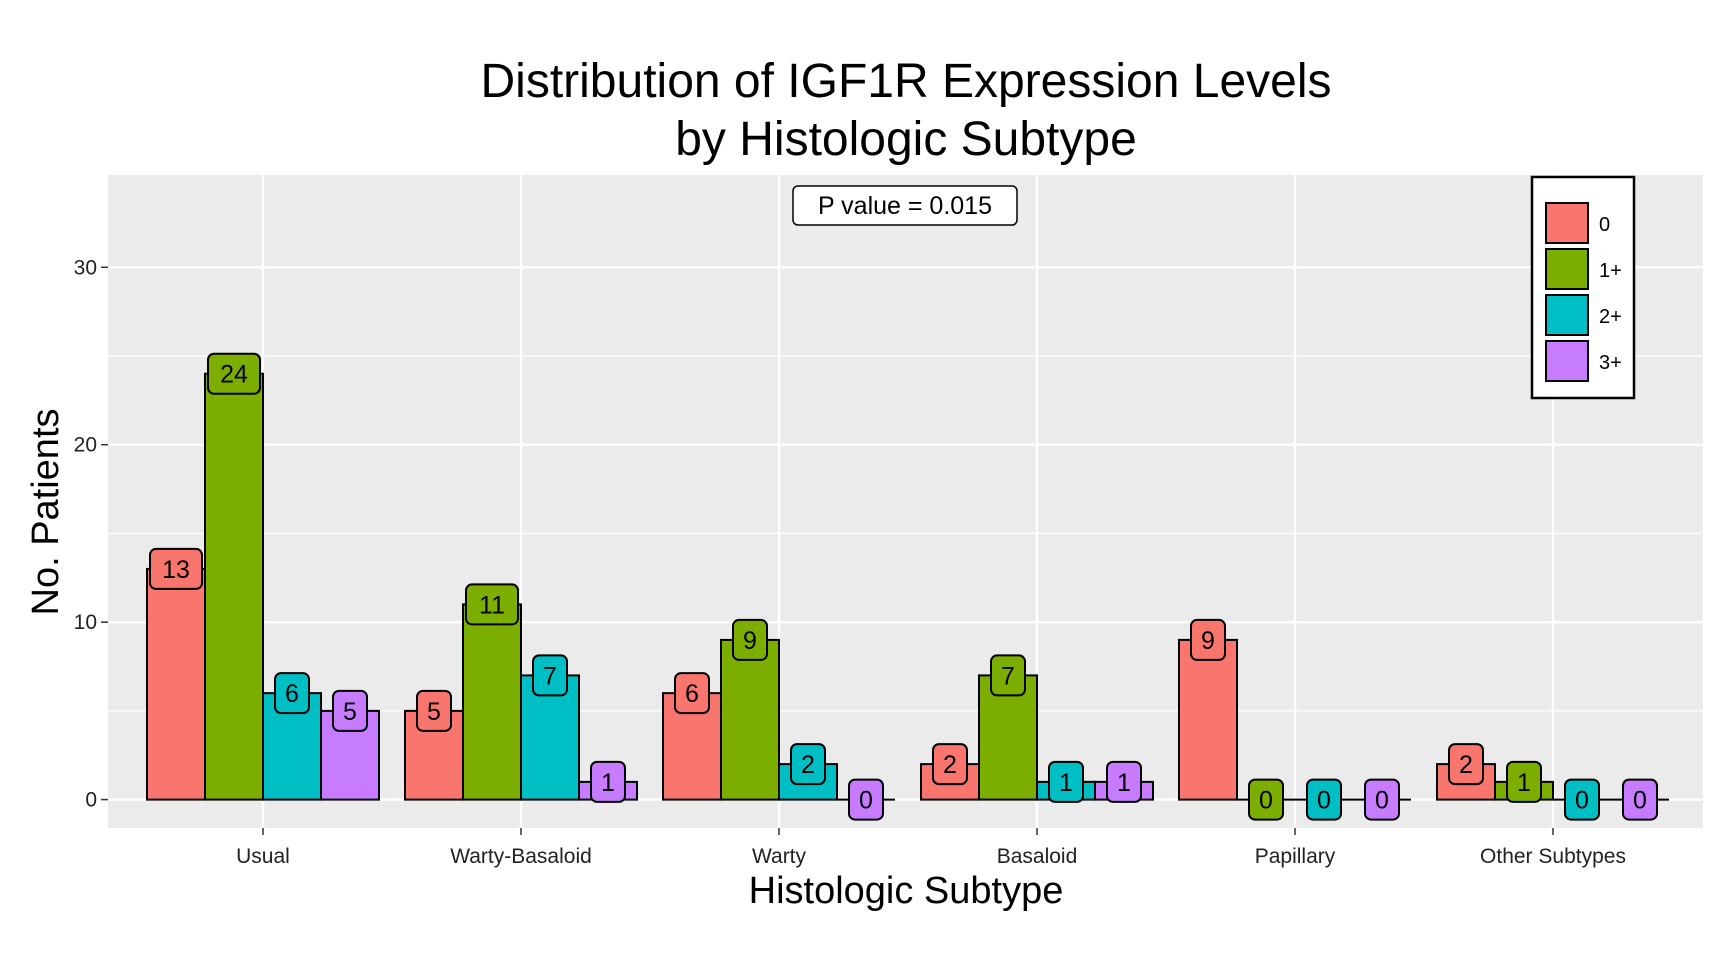  What do you see at coordinates (1553, 856) in the screenshot?
I see `x-tick-label: Other Subtypes` at bounding box center [1553, 856].